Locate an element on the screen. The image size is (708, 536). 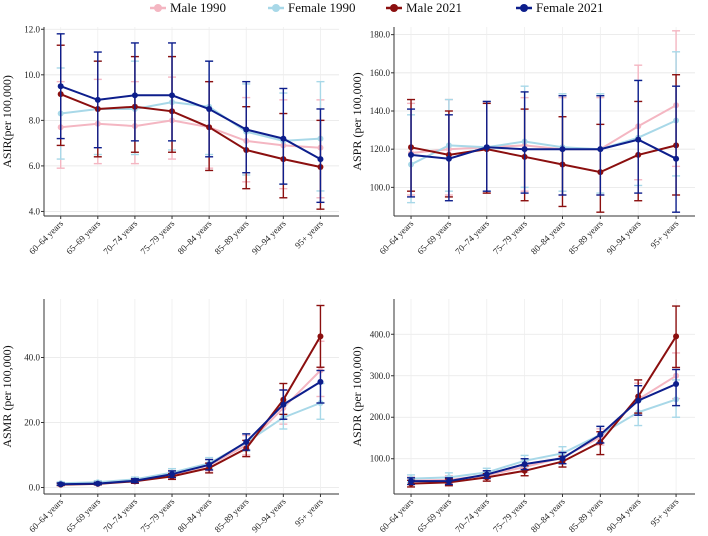
y-tick-label: 160.0 is located at coordinates (380, 73).